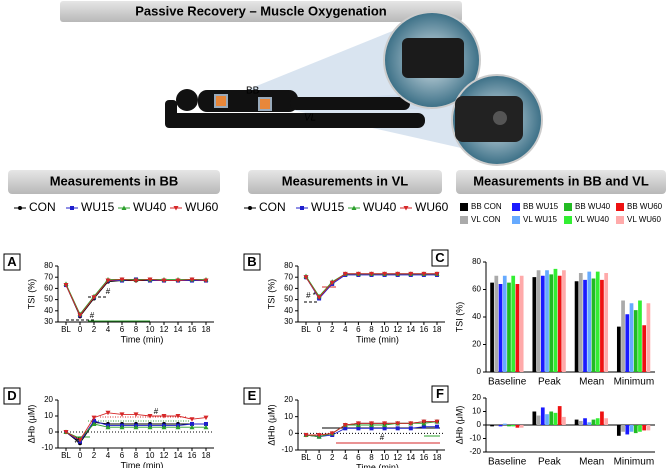  I want to click on y-axis-label: TSI (%), so click(459, 317).